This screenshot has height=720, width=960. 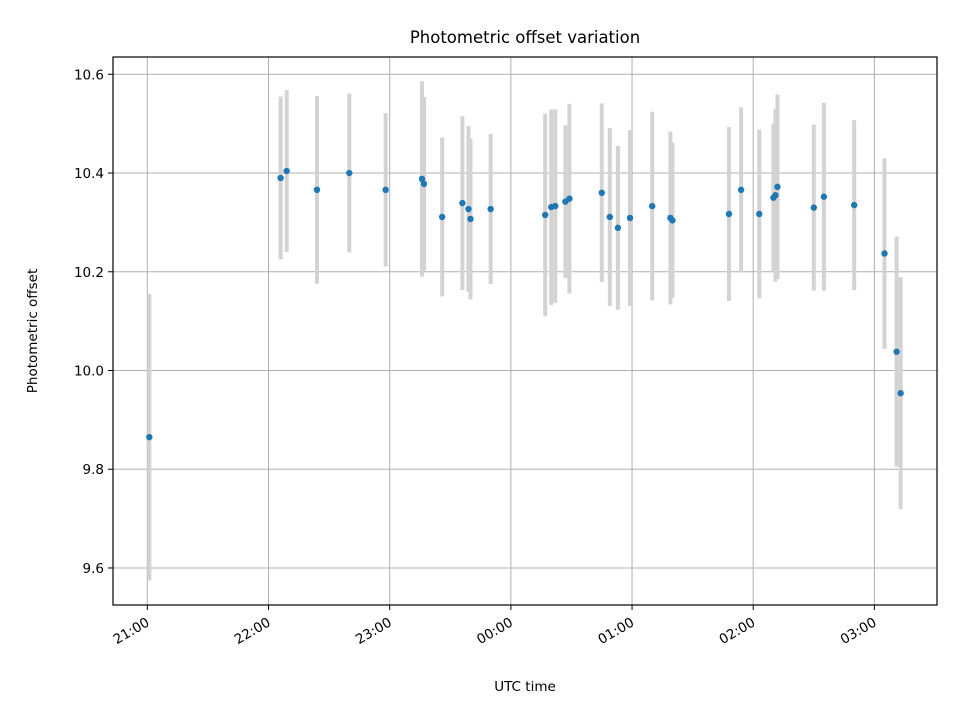 What do you see at coordinates (89, 273) in the screenshot?
I see `y-tick-label: 10.2` at bounding box center [89, 273].